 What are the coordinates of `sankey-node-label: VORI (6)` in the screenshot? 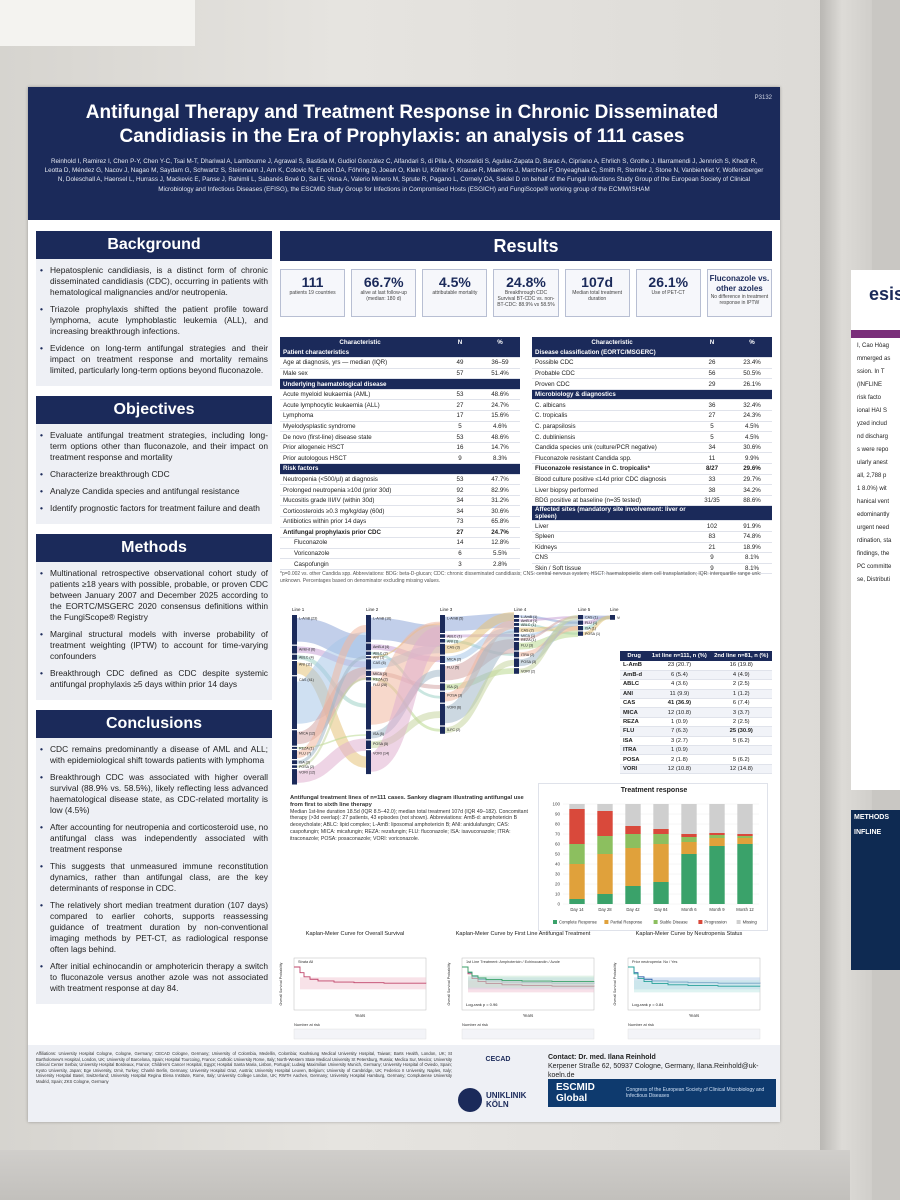 It's located at (454, 707).